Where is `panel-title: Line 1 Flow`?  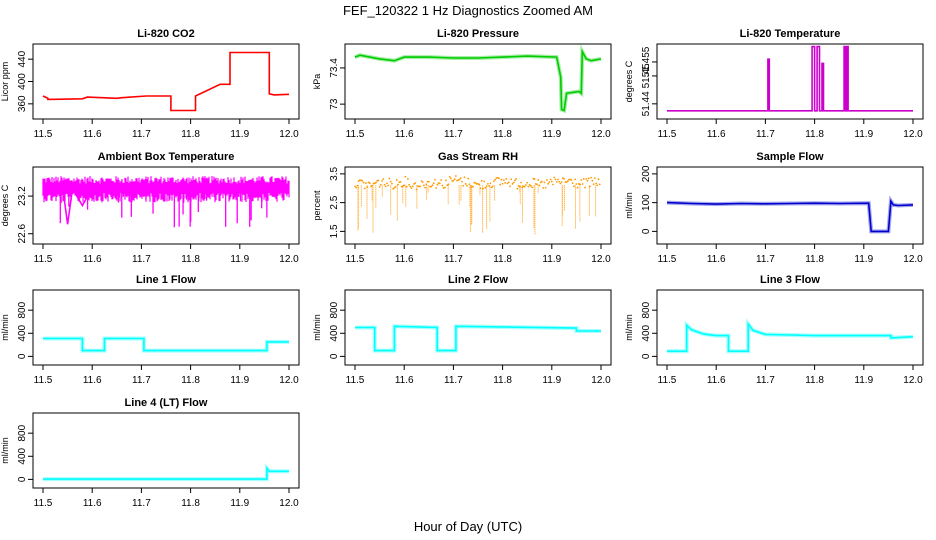
panel-title: Line 1 Flow is located at coordinates (166, 280).